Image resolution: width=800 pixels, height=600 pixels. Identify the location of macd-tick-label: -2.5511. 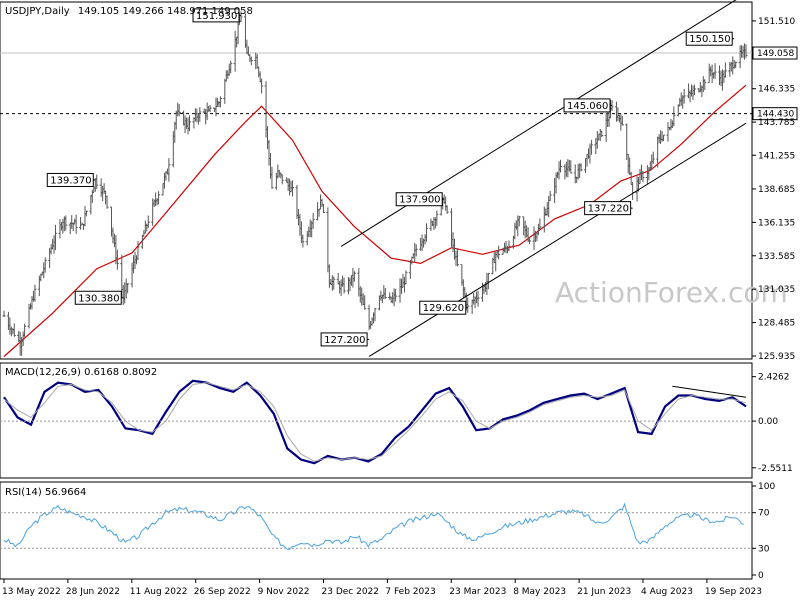
(775, 469).